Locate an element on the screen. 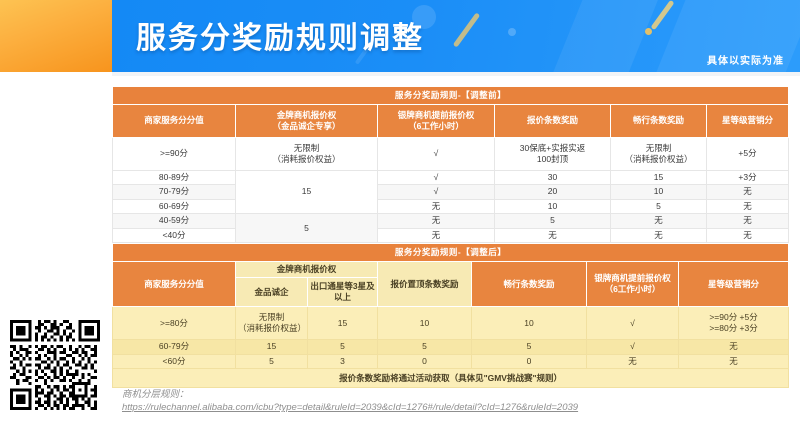 The width and height of the screenshot is (800, 424). cell-gold-quote-sub: （消耗报价权益） is located at coordinates (306, 159).